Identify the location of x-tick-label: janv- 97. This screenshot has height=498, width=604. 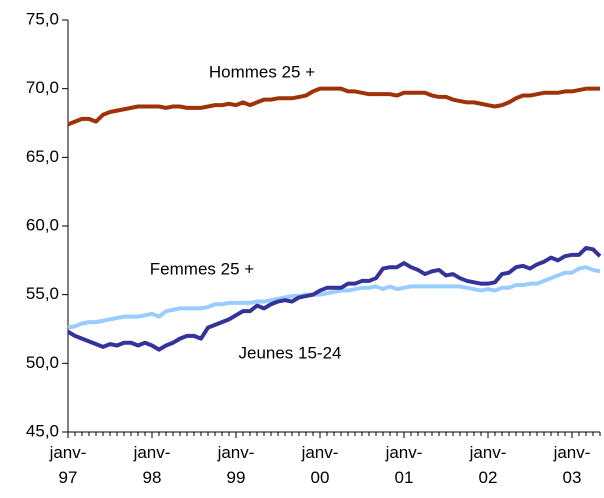
(68, 465).